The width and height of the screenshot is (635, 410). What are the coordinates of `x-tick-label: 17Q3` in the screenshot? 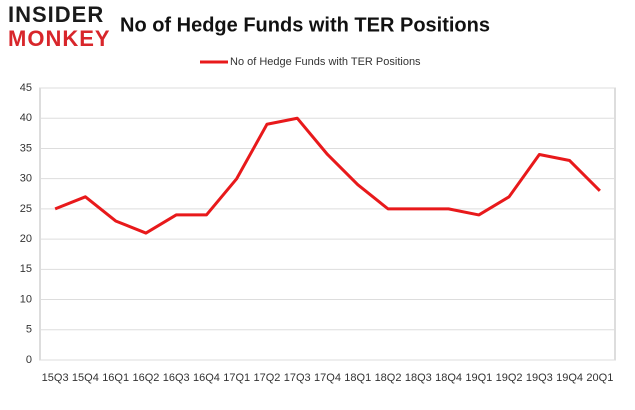 It's located at (297, 378).